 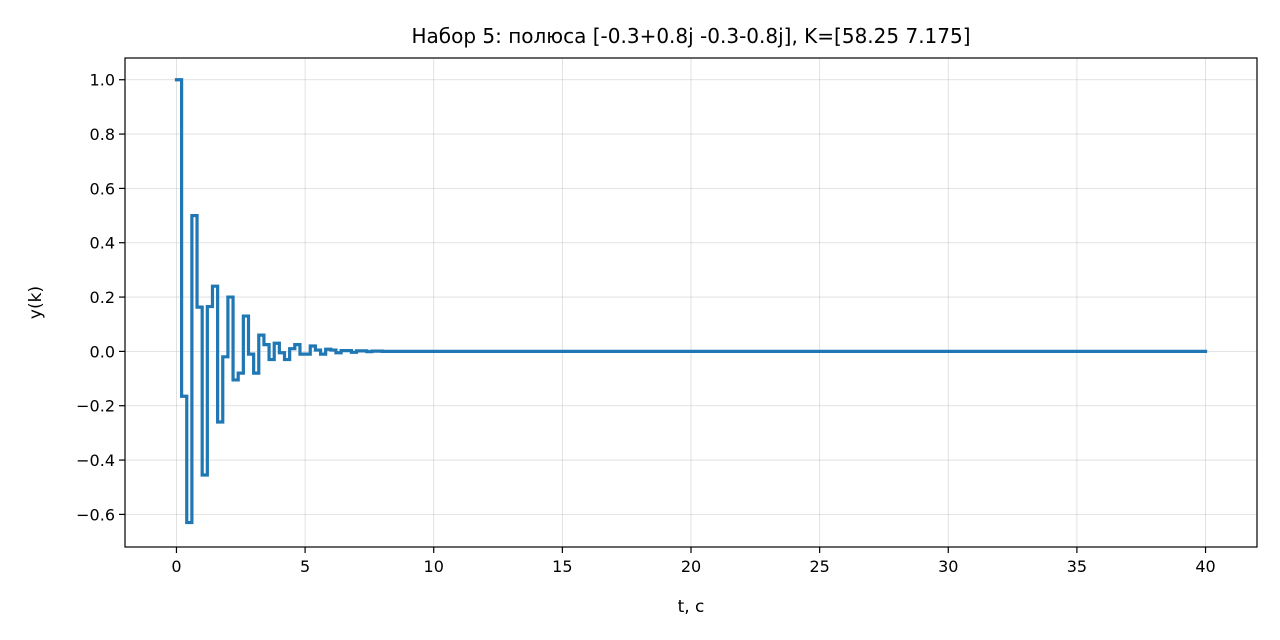 I want to click on x-axis-ticks: 0 5 10 15 20 25 30 35 40, so click(x=693, y=561).